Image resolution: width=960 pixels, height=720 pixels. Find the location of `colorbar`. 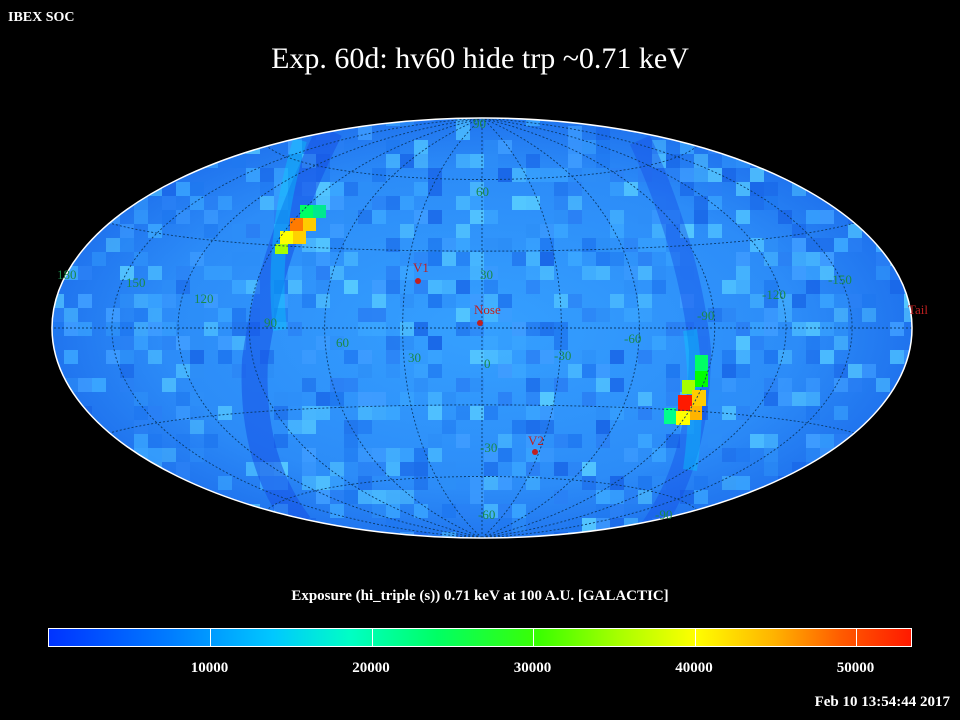

colorbar is located at coordinates (480, 637).